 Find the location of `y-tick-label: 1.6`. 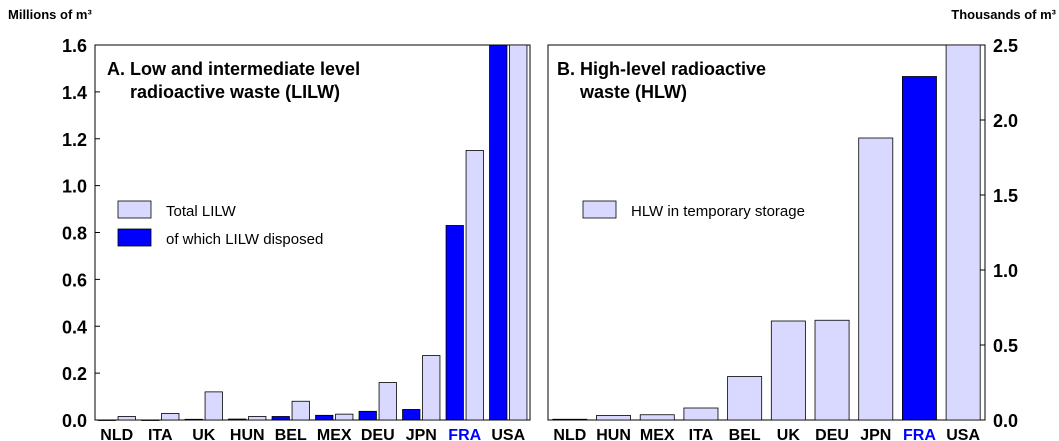

y-tick-label: 1.6 is located at coordinates (74, 46).